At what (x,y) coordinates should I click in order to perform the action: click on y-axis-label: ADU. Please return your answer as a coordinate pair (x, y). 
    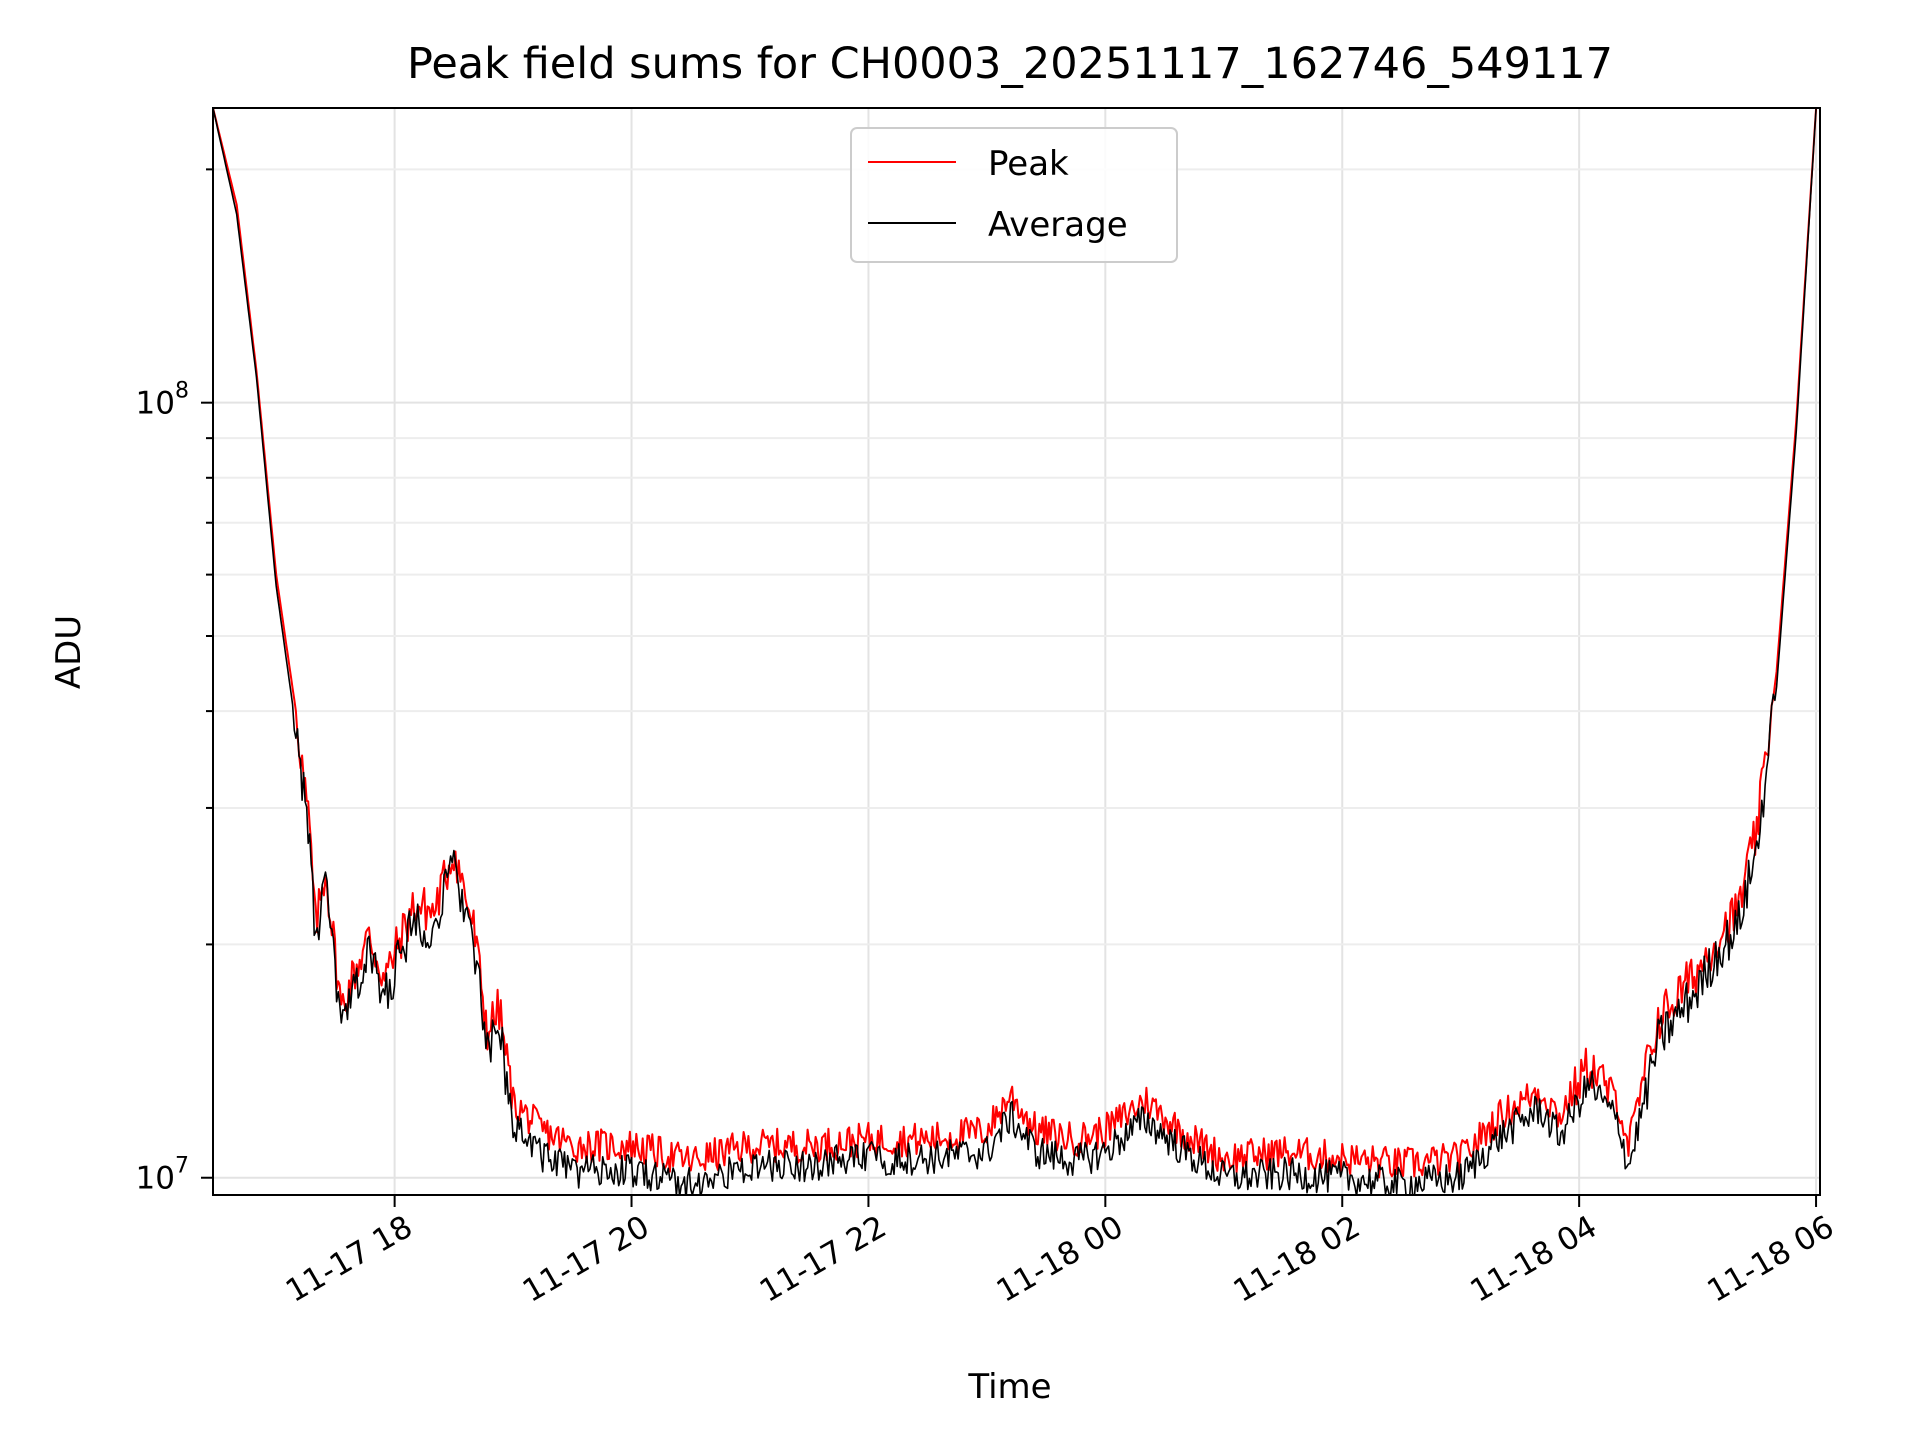
    Looking at the image, I should click on (69, 652).